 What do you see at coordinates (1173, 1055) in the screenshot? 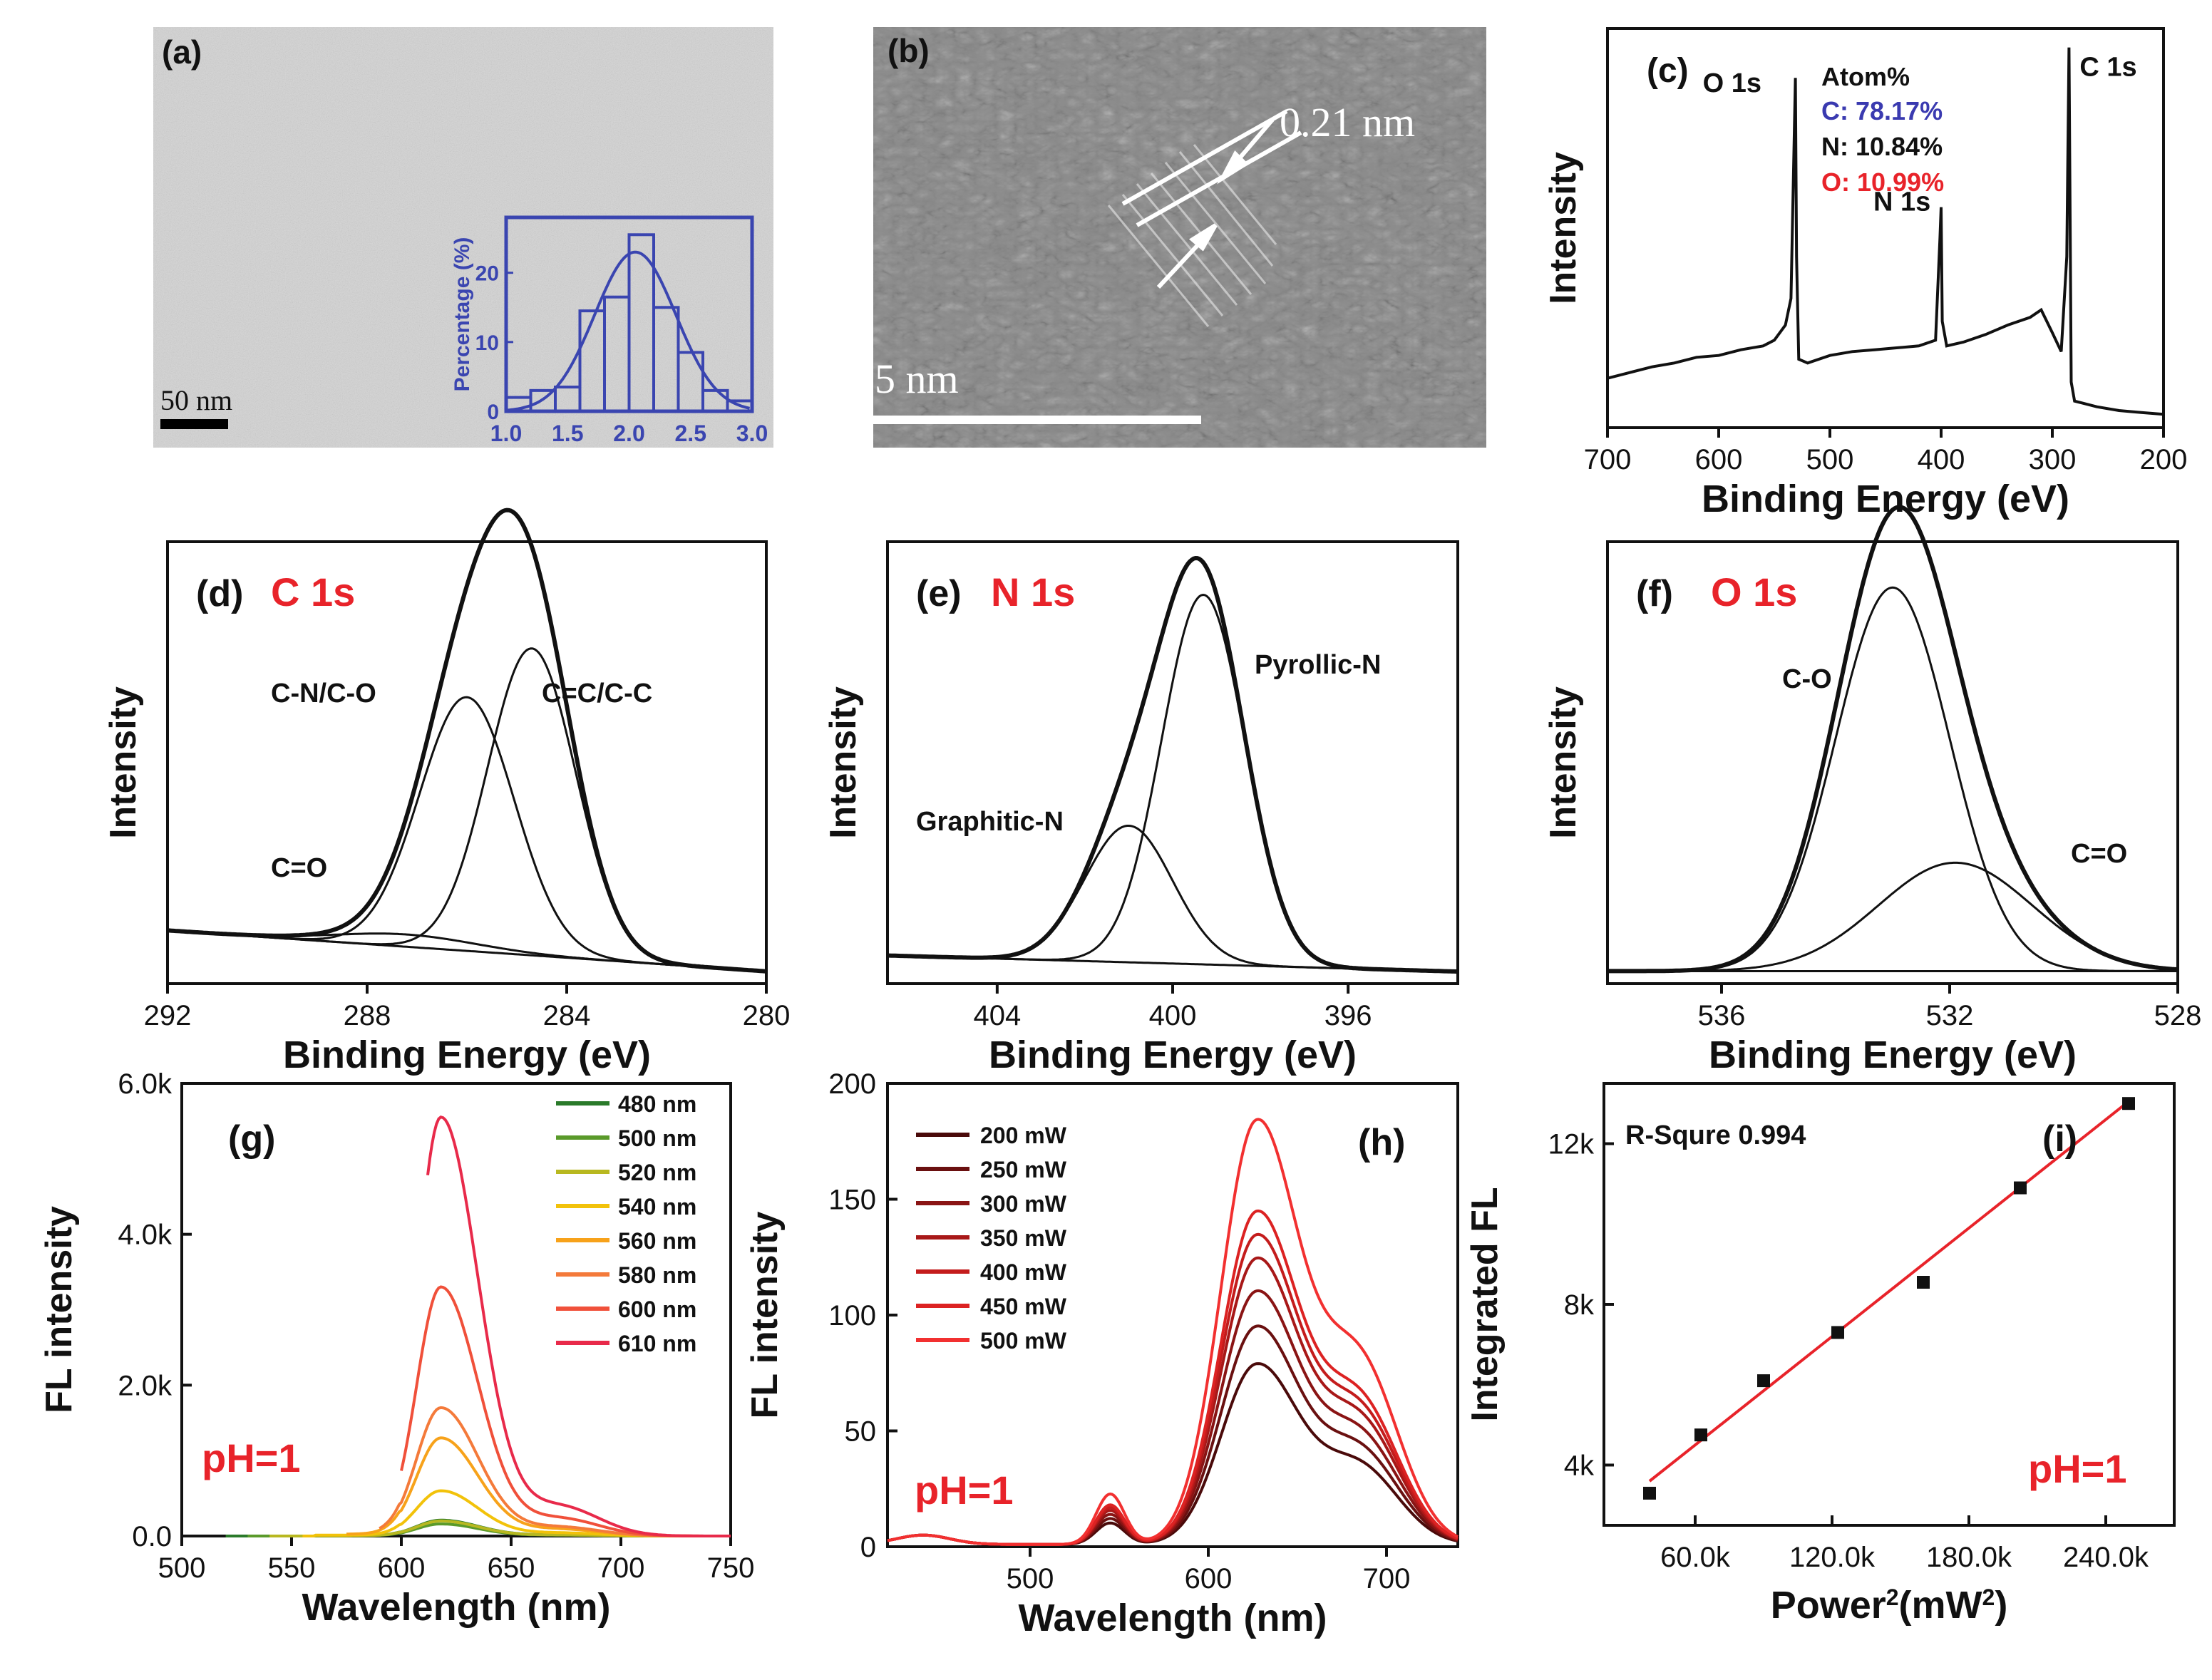
I see `chart-e-x-axis-label: Binding Energy (eV)` at bounding box center [1173, 1055].